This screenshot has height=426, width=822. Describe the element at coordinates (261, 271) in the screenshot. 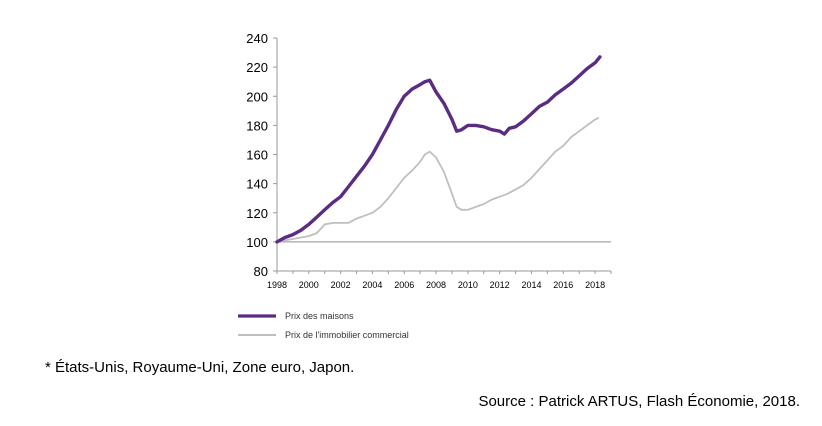

I see `y-tick-label: 80` at that location.